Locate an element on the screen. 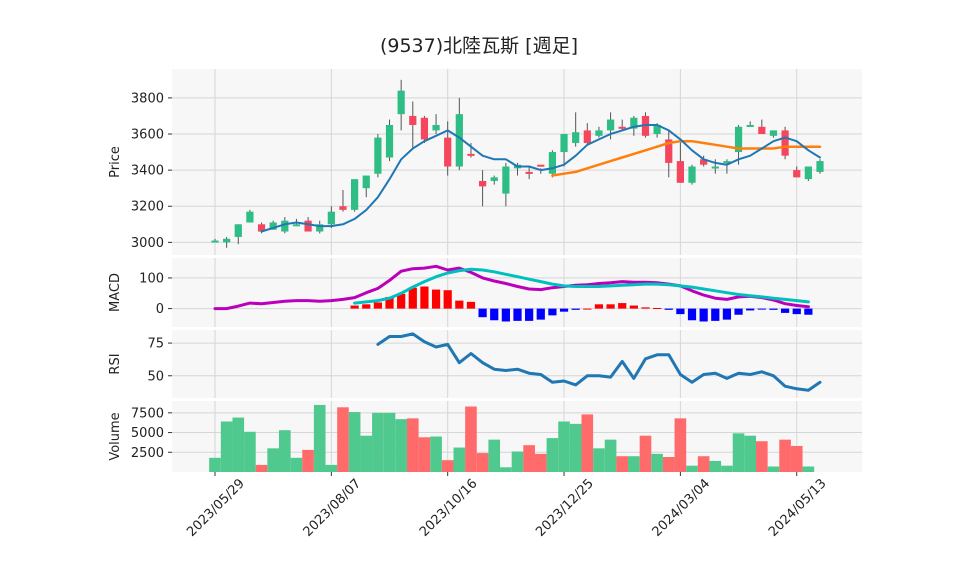  volume-tick-label: 7500 is located at coordinates (147, 413).